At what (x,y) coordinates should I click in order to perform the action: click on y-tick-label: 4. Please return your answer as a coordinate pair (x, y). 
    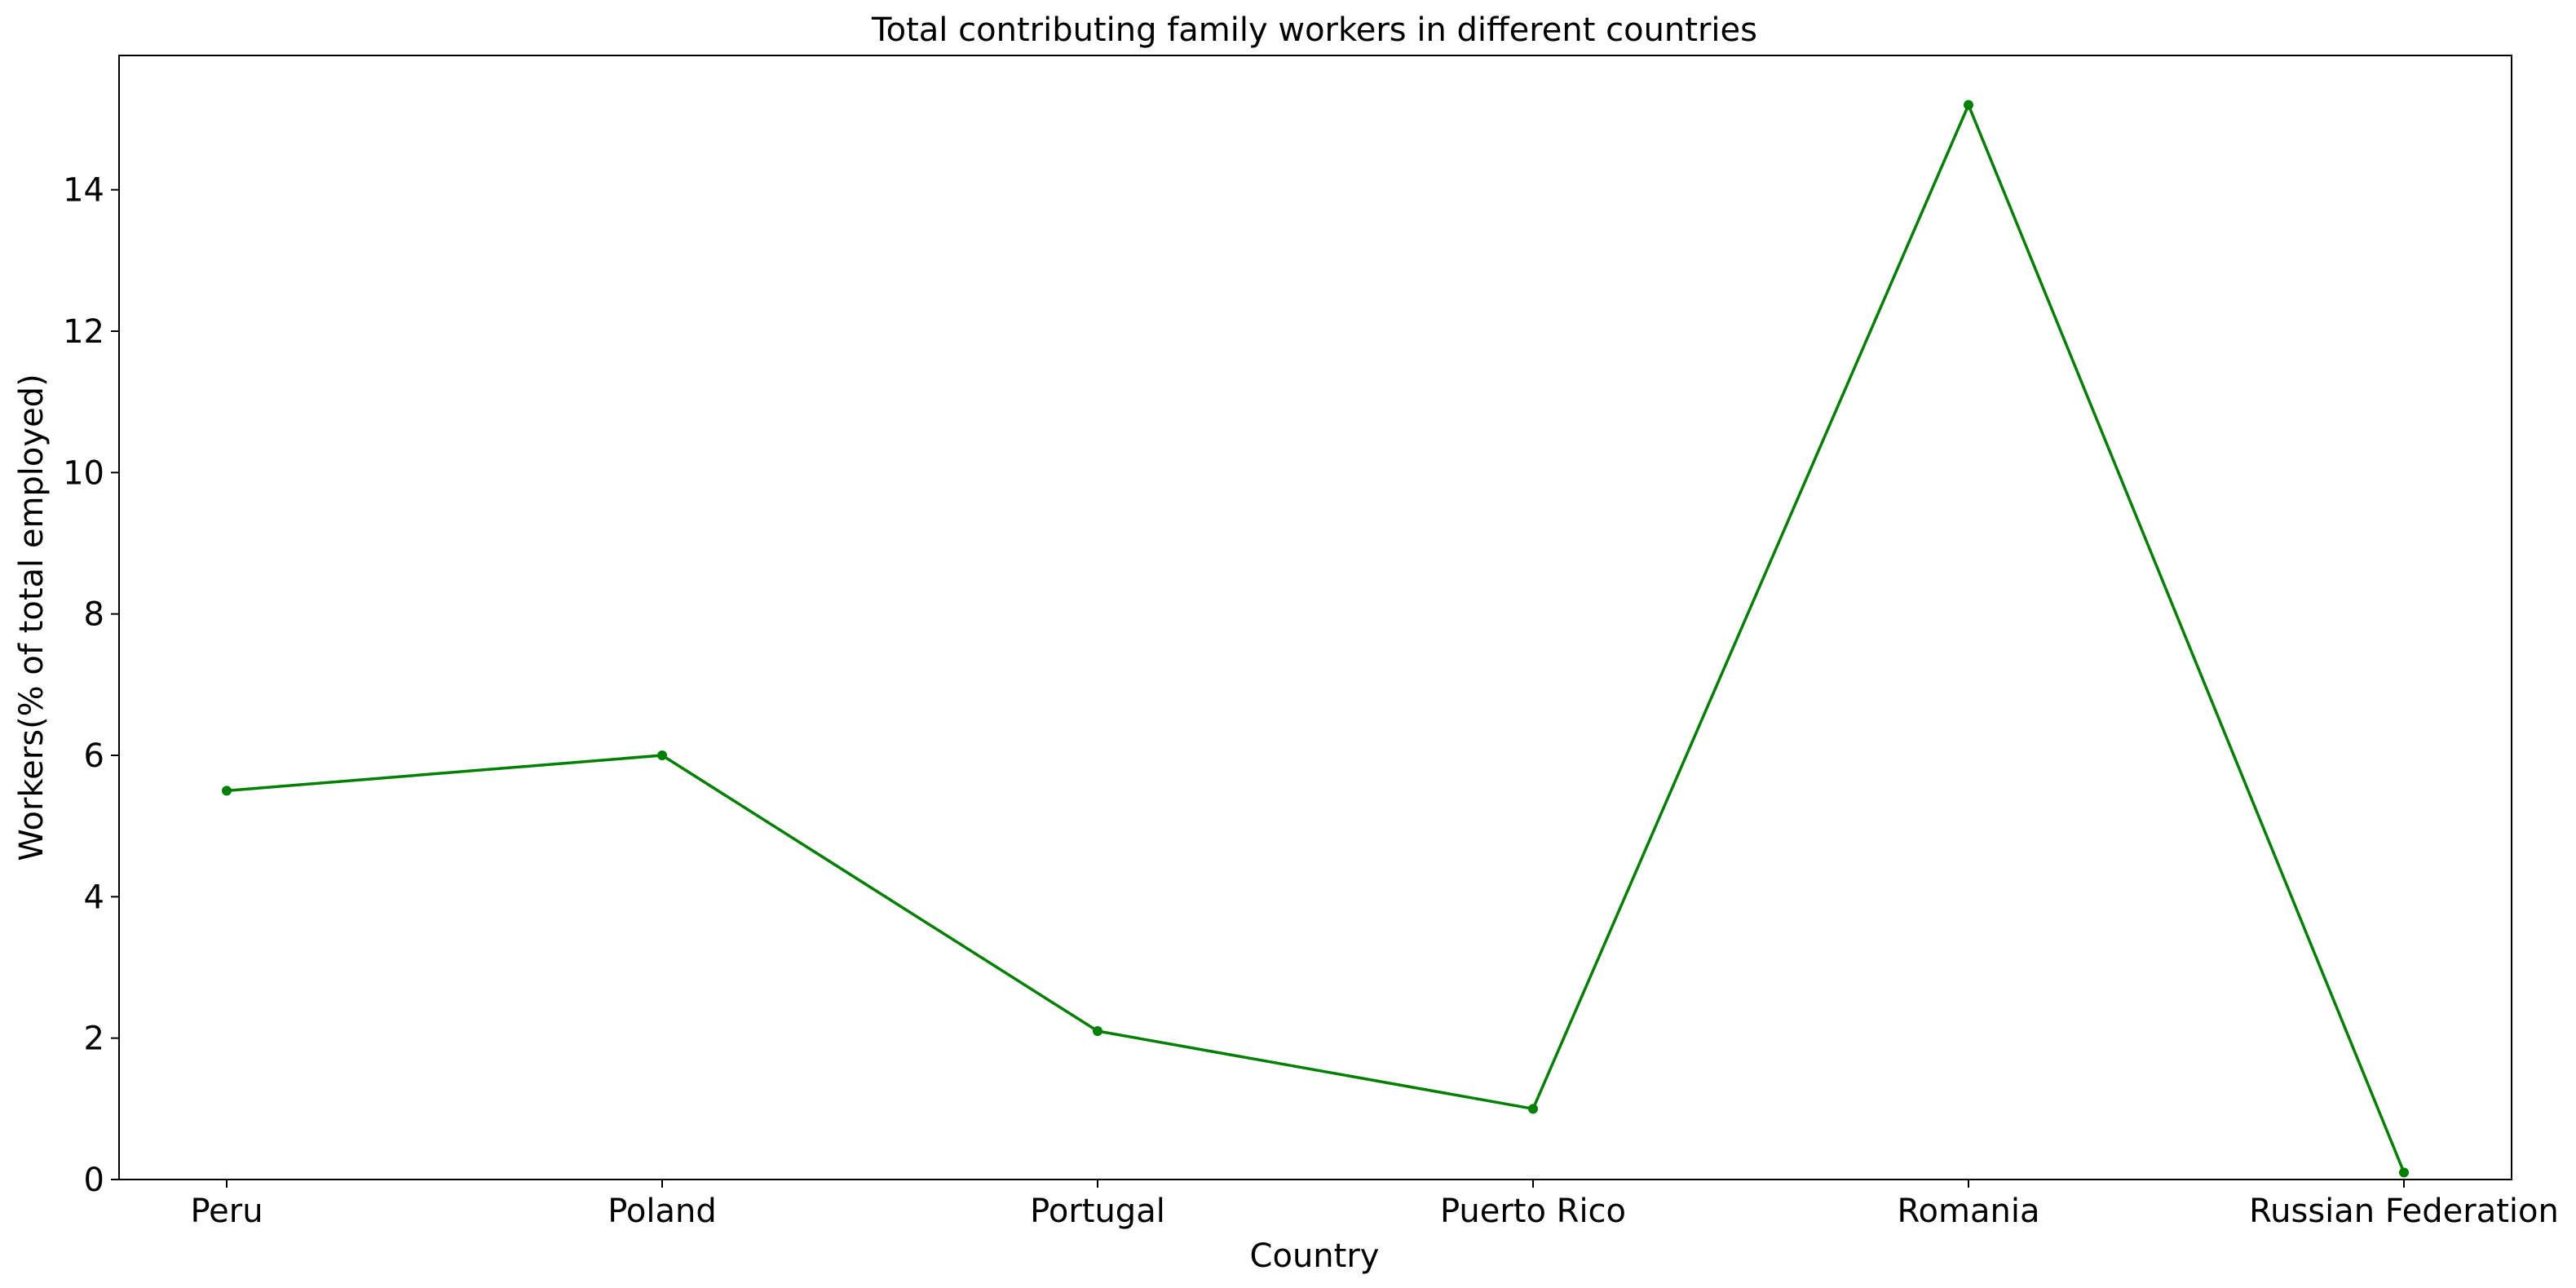
    Looking at the image, I should click on (94, 897).